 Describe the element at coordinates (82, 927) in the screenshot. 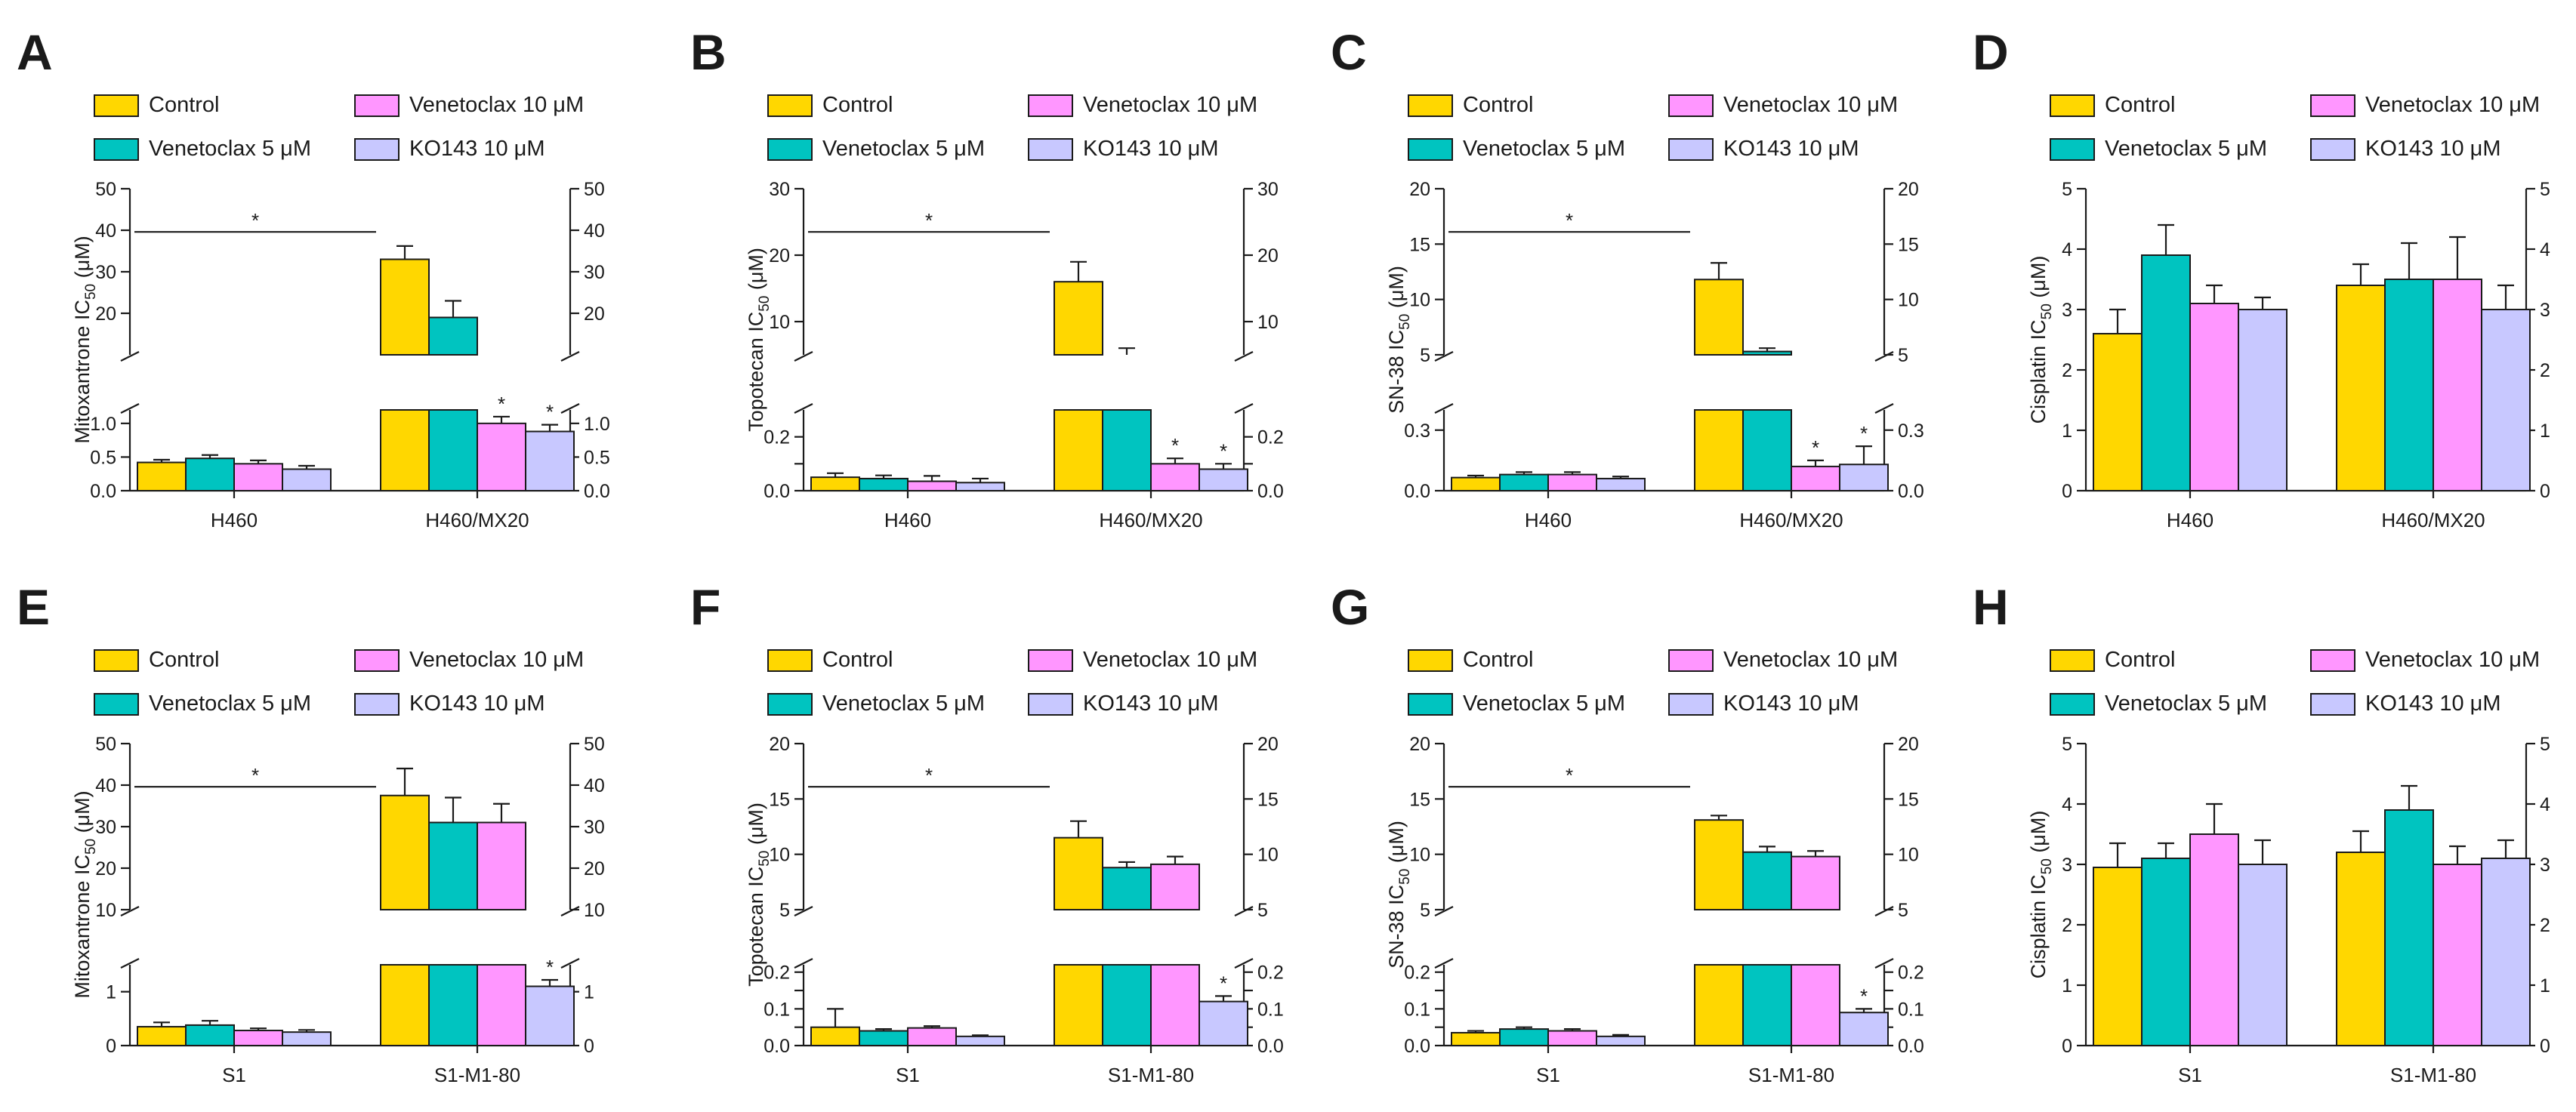

I see `y-axis-label-main: Mitoxantrone IC` at that location.